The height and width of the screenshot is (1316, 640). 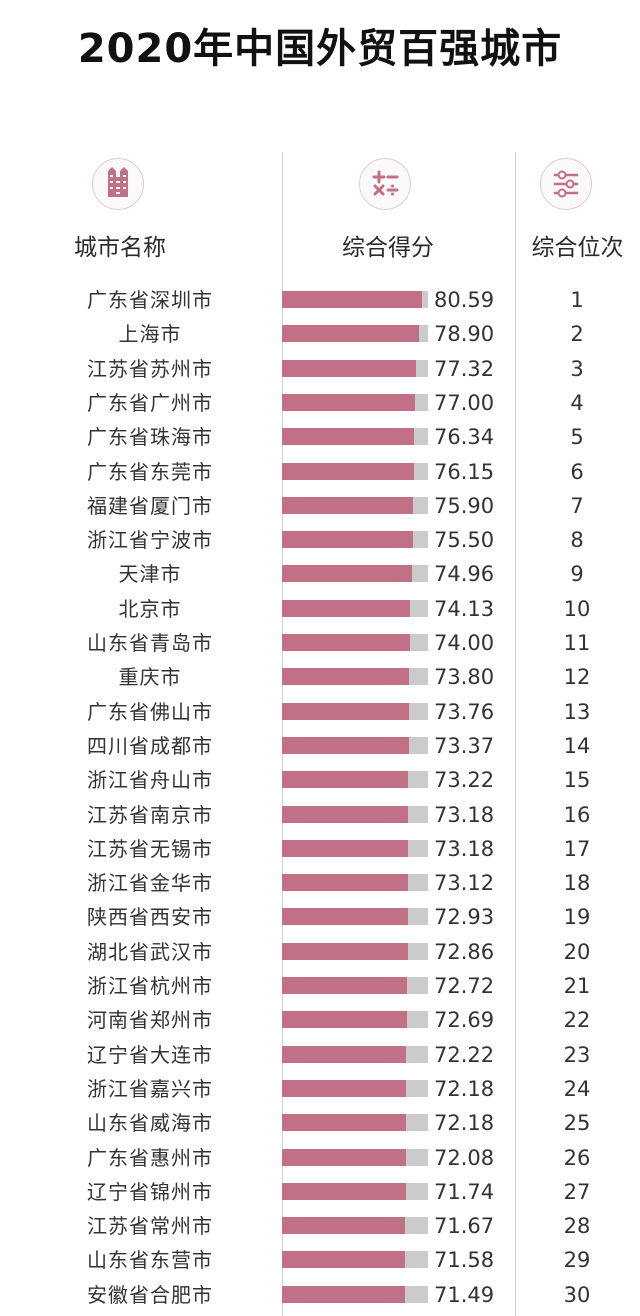 What do you see at coordinates (577, 780) in the screenshot?
I see `rank-value: 15` at bounding box center [577, 780].